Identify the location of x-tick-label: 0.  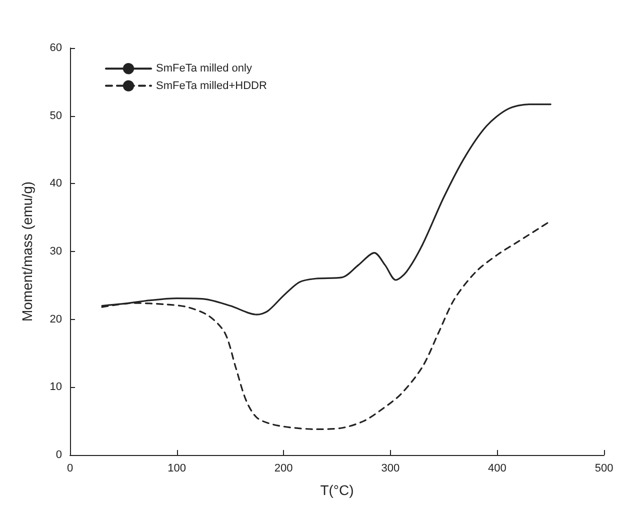
(70, 468).